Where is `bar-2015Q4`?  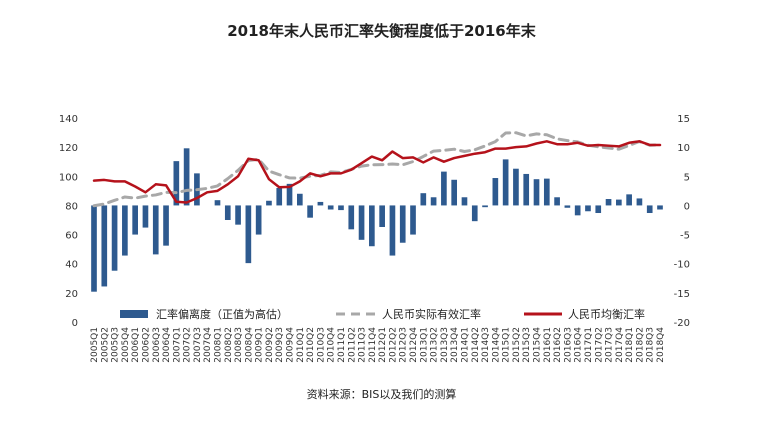
bar-2015Q4 is located at coordinates (536, 192).